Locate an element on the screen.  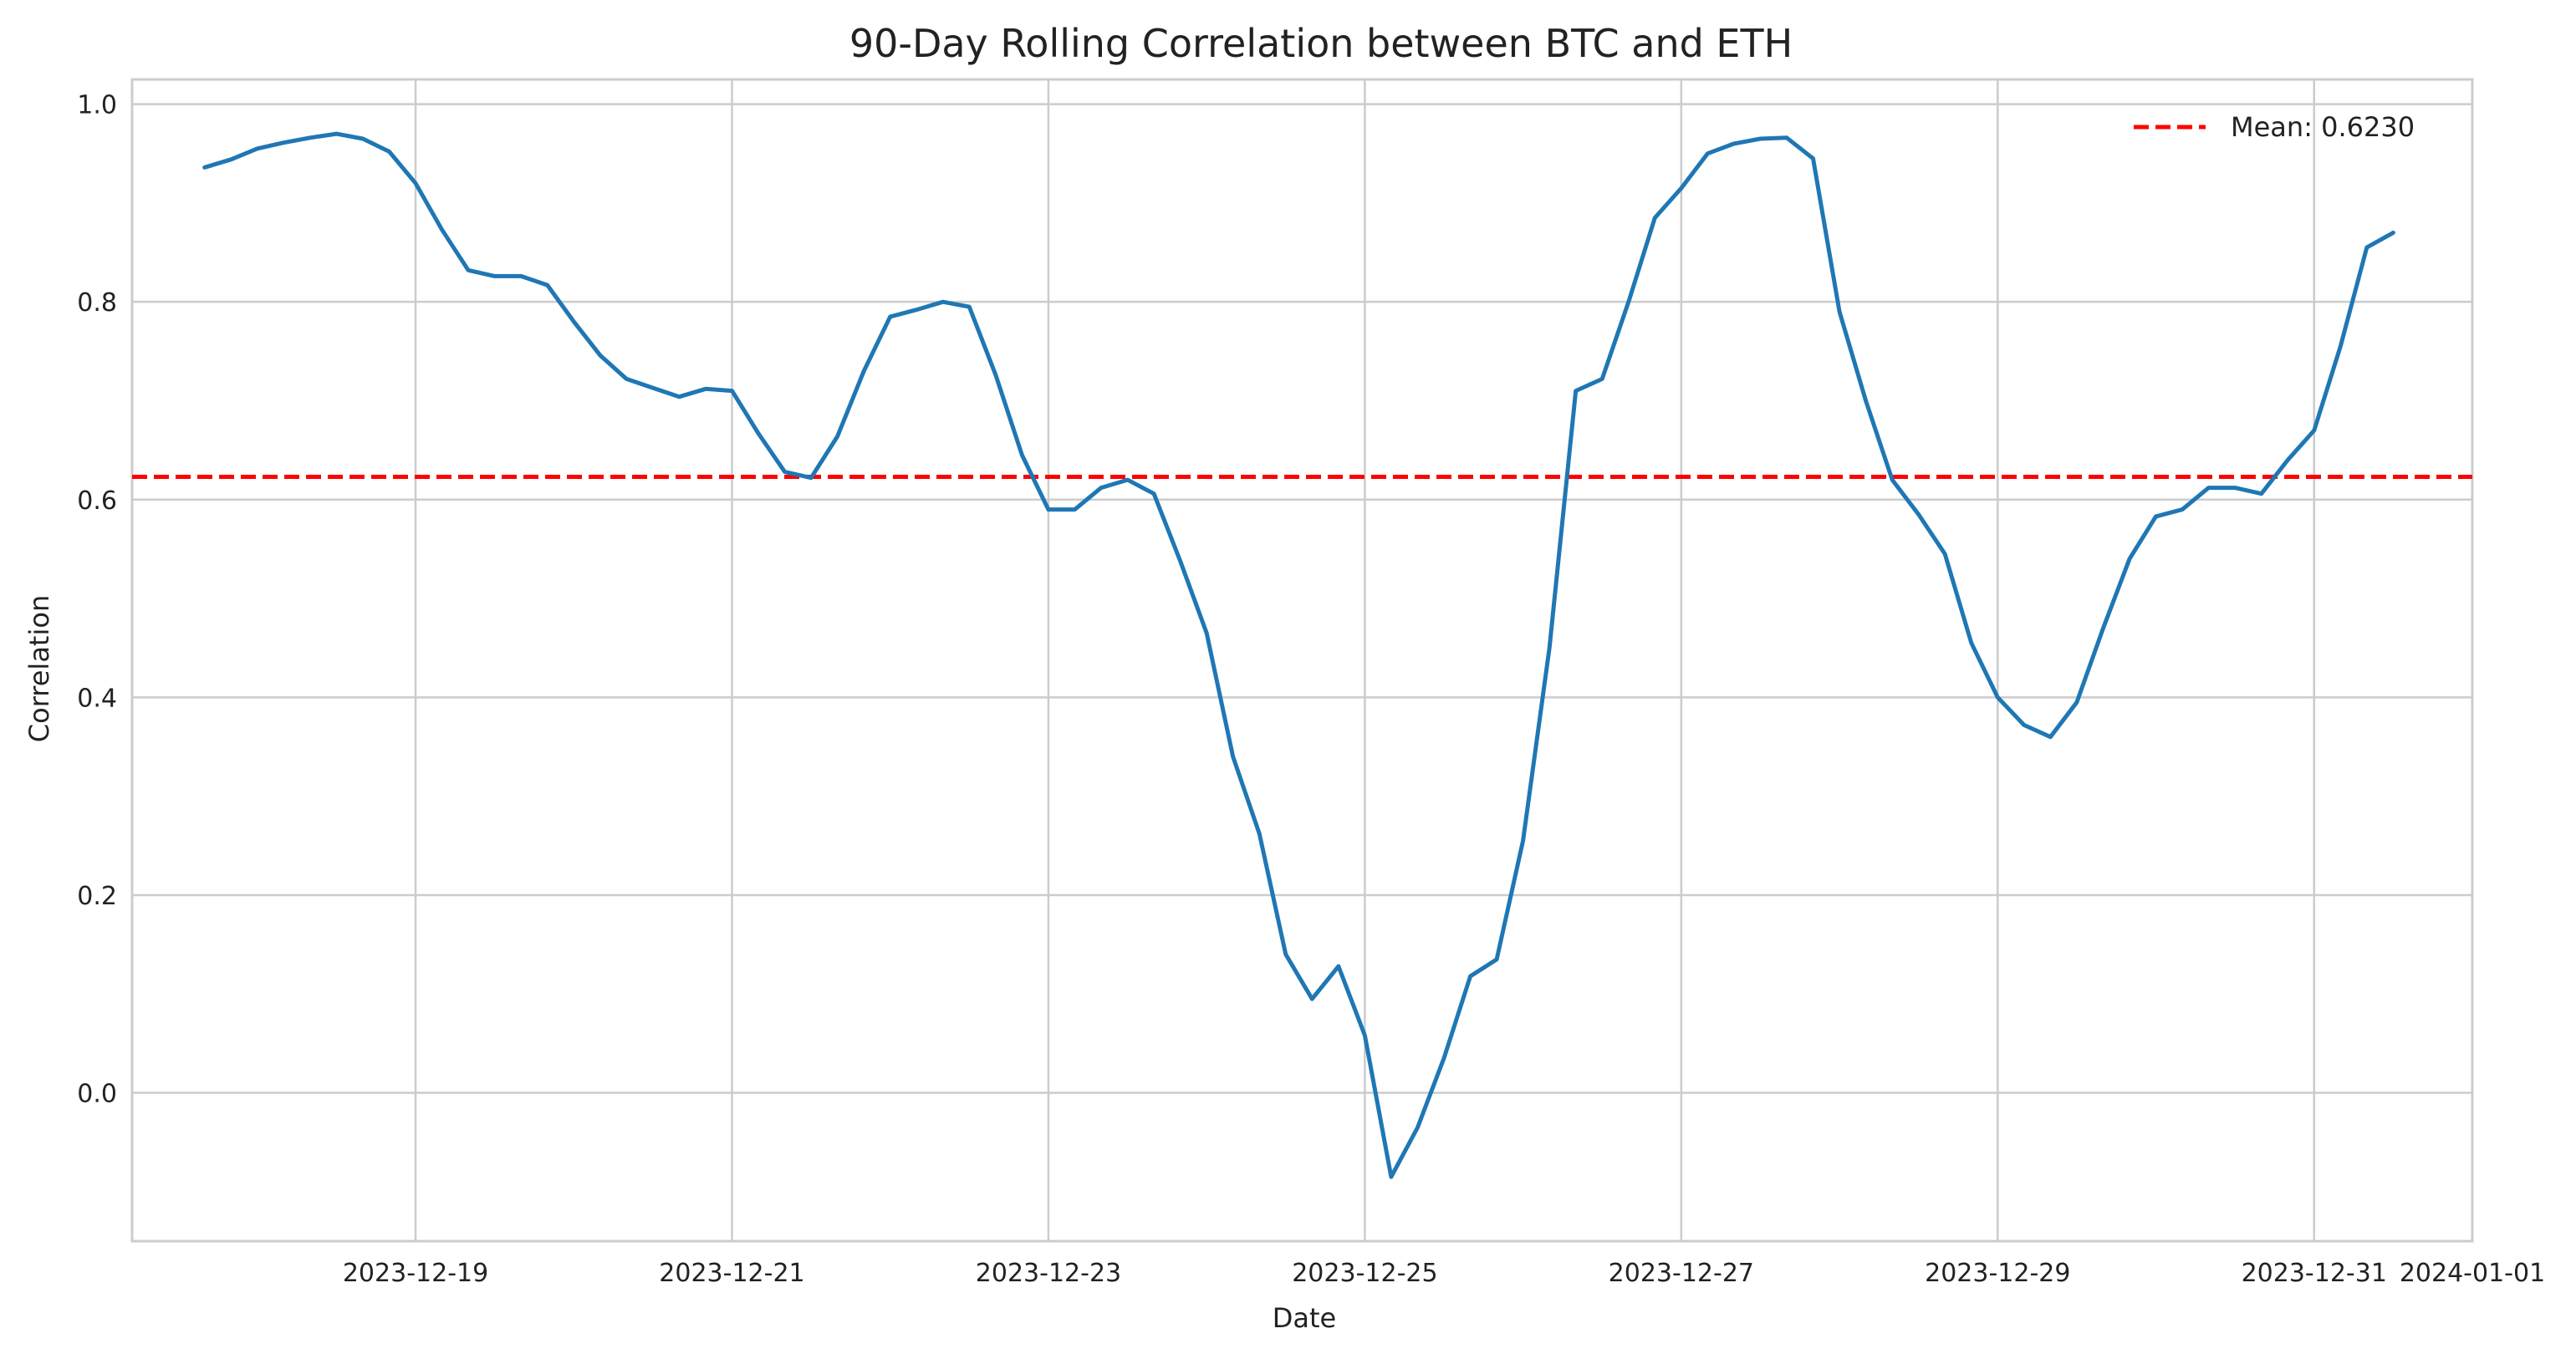
y-axis-label: Correlation is located at coordinates (39, 668).